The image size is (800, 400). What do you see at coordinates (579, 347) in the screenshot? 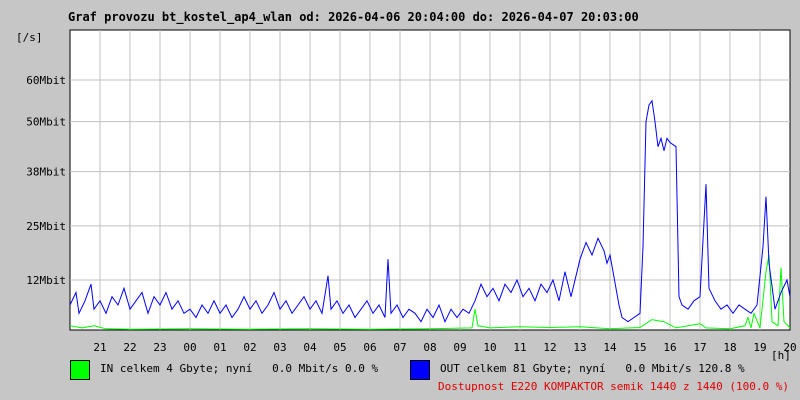
I see `x-tick-label: 13` at bounding box center [579, 347].